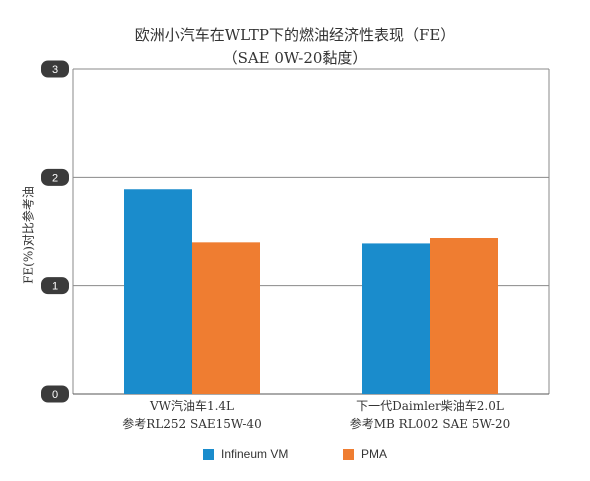  I want to click on y-tick-label-0: 0, so click(55, 395).